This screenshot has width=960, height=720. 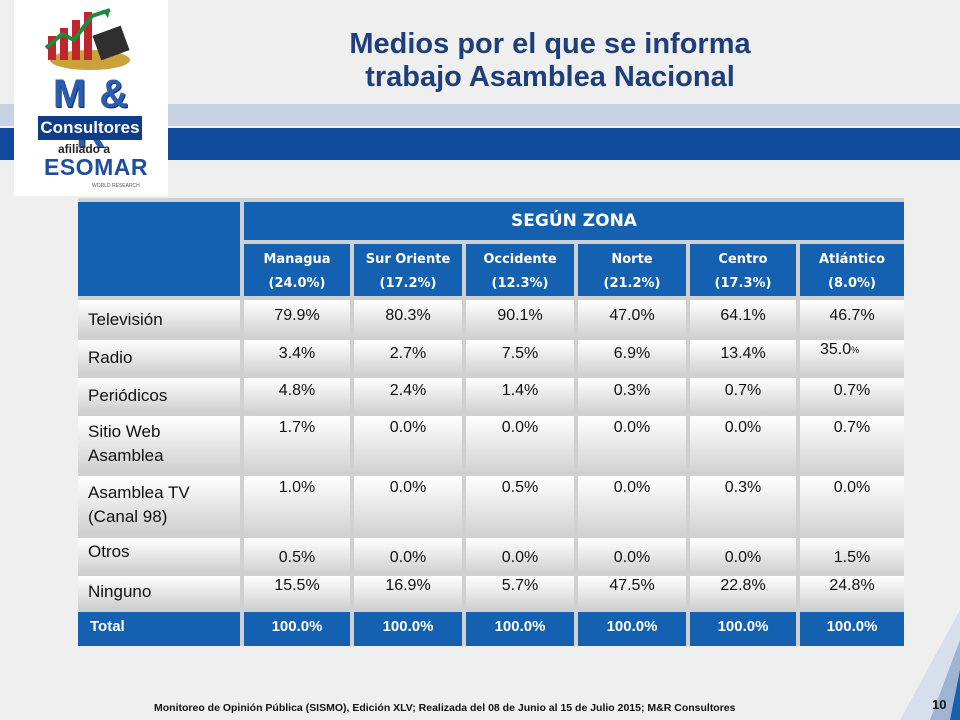 What do you see at coordinates (297, 259) in the screenshot?
I see `col-name: Managua` at bounding box center [297, 259].